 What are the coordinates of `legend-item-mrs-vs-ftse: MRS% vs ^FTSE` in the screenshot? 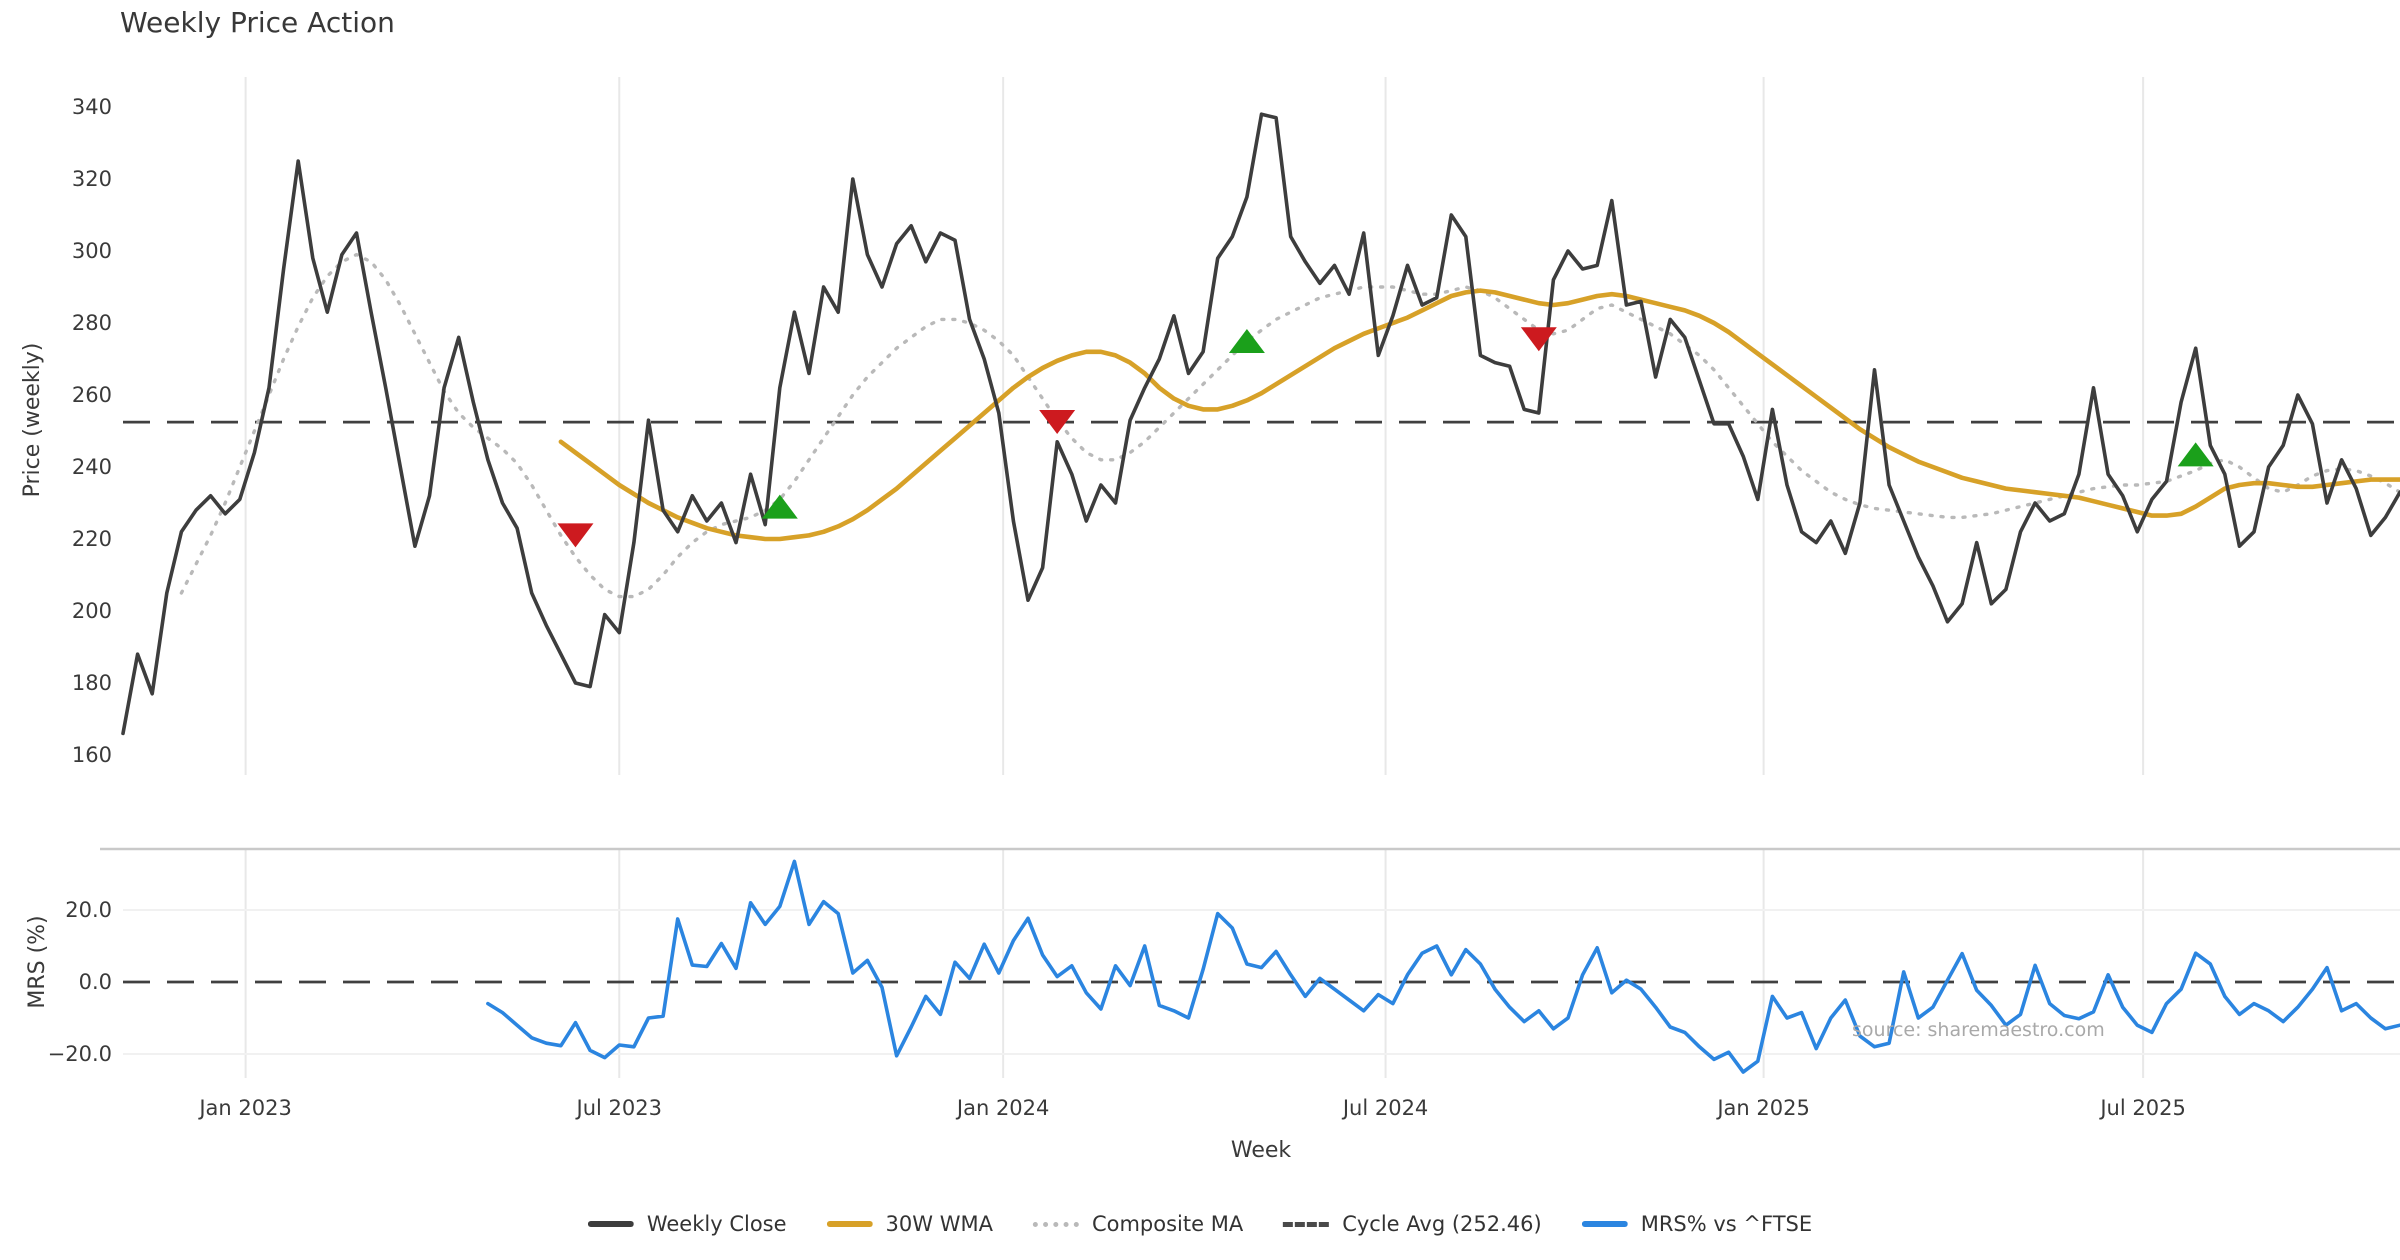 It's located at (1697, 1224).